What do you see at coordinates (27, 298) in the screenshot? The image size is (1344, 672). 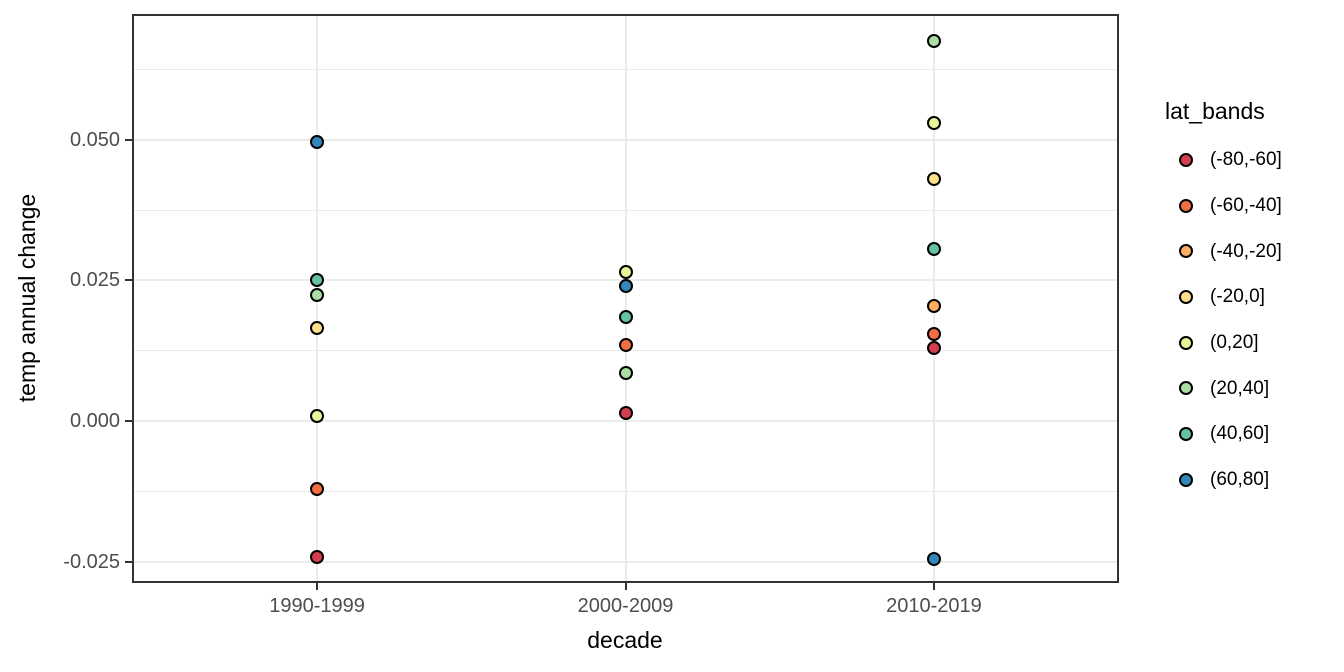 I see `y-axis-title: temp annual change` at bounding box center [27, 298].